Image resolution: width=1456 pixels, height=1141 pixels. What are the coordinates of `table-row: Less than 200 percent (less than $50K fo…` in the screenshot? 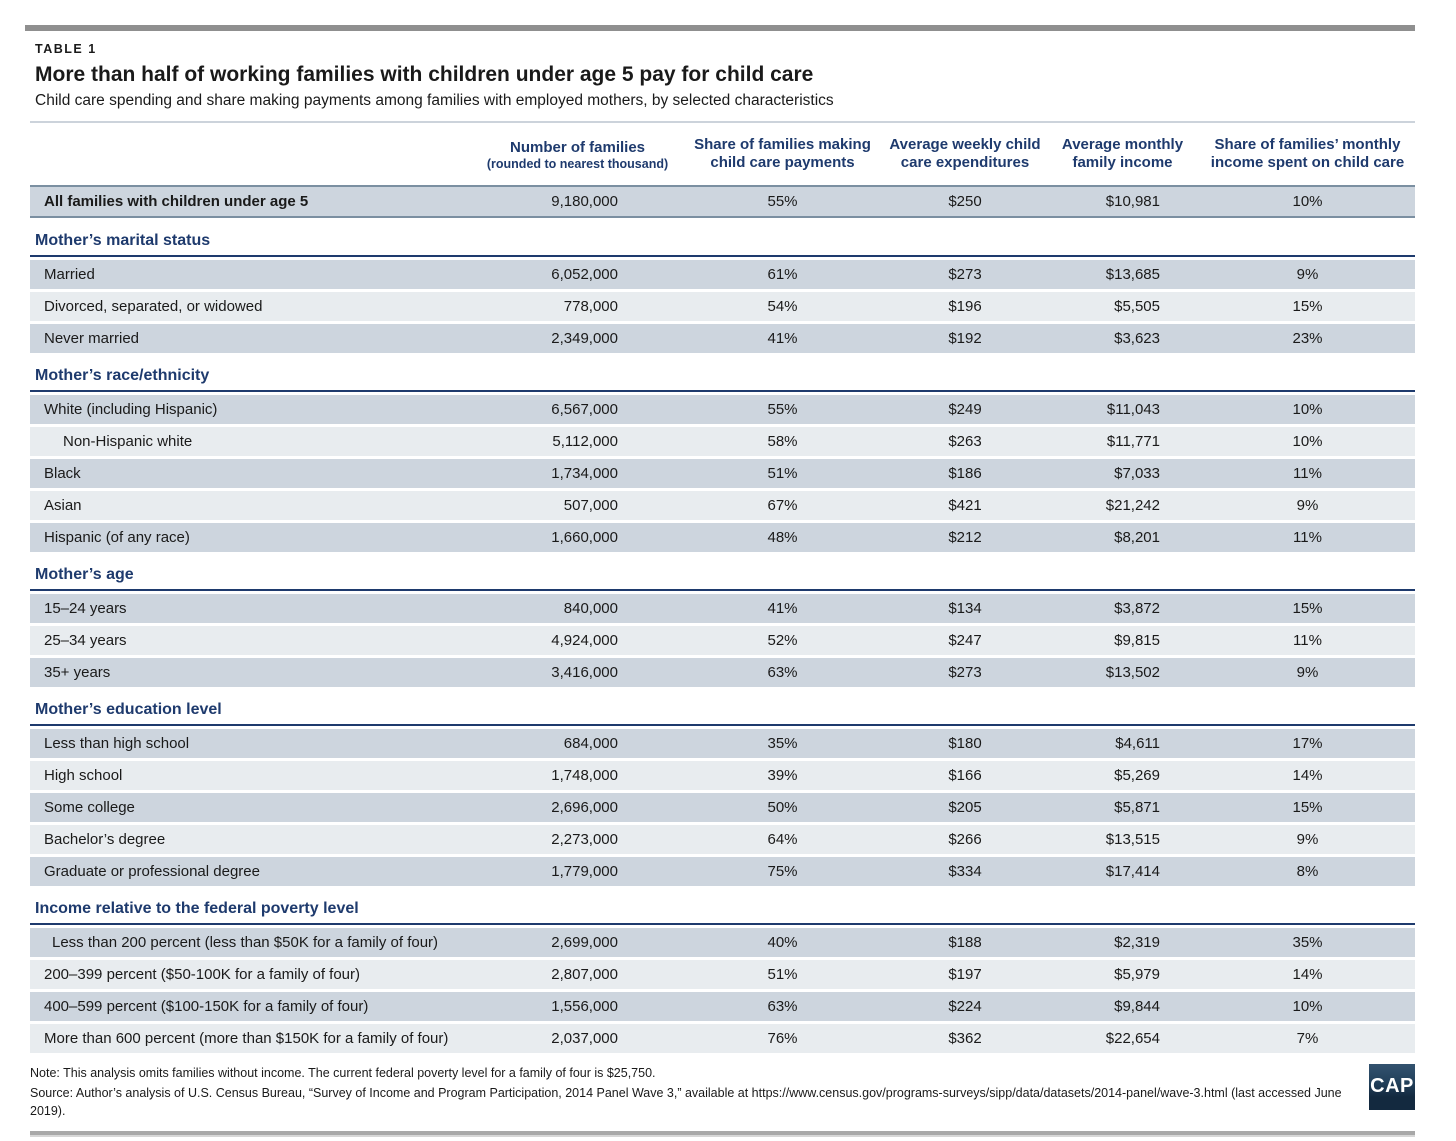 It's located at (722, 942).